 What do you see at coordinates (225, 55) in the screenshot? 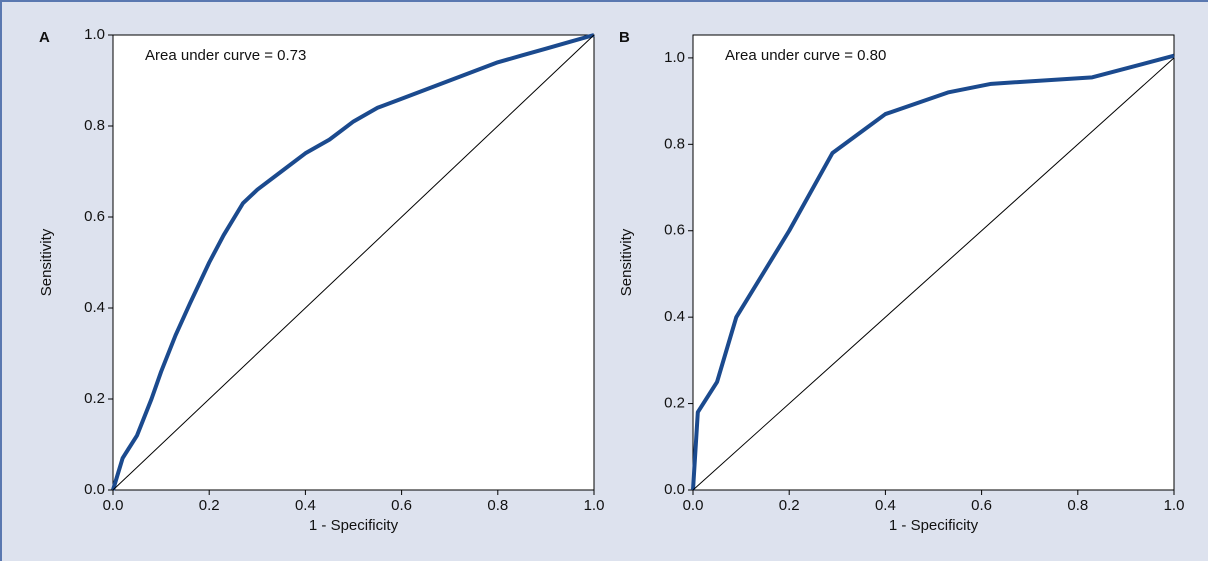
I see `annotation: Area under curve = 0.73` at bounding box center [225, 55].